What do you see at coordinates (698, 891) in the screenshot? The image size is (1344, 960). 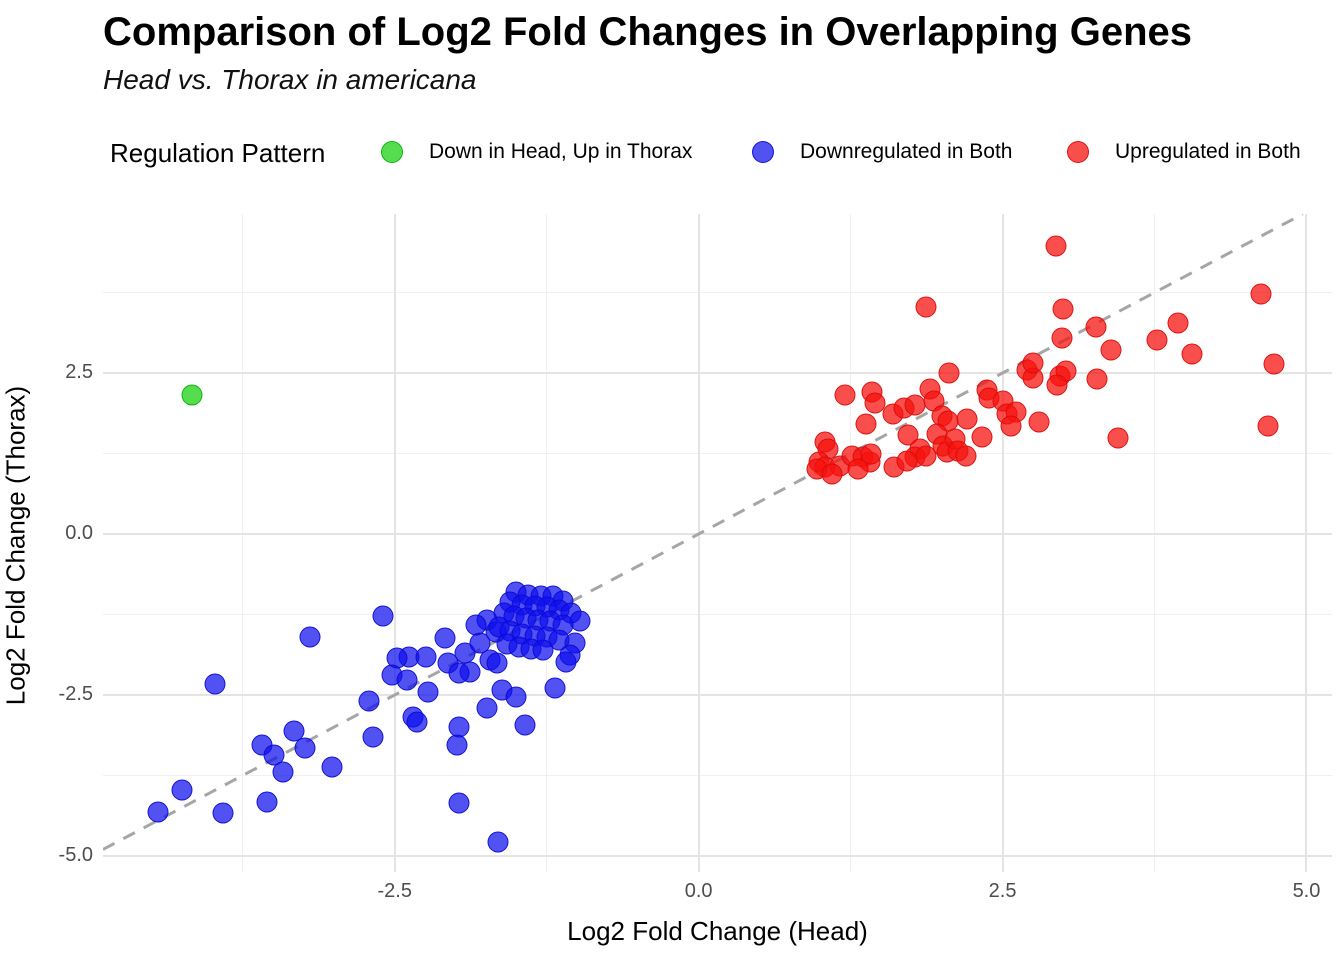 I see `x-tick-label: 0.0` at bounding box center [698, 891].